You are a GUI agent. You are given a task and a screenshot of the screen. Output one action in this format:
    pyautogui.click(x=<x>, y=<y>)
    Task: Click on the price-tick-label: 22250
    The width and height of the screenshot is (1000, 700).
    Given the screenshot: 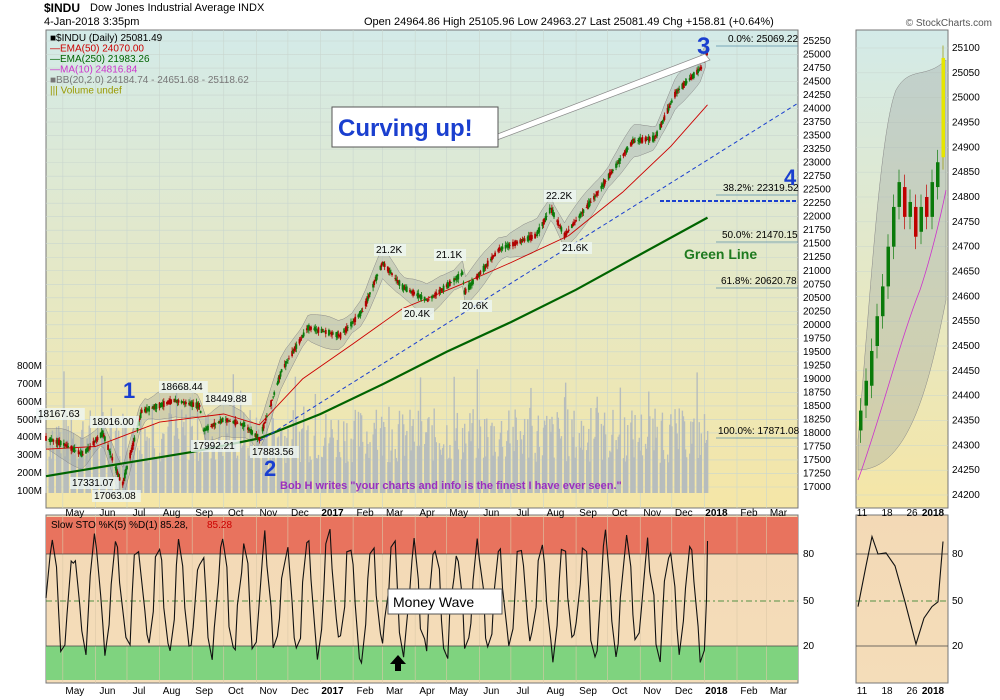 What is the action you would take?
    pyautogui.click(x=817, y=203)
    